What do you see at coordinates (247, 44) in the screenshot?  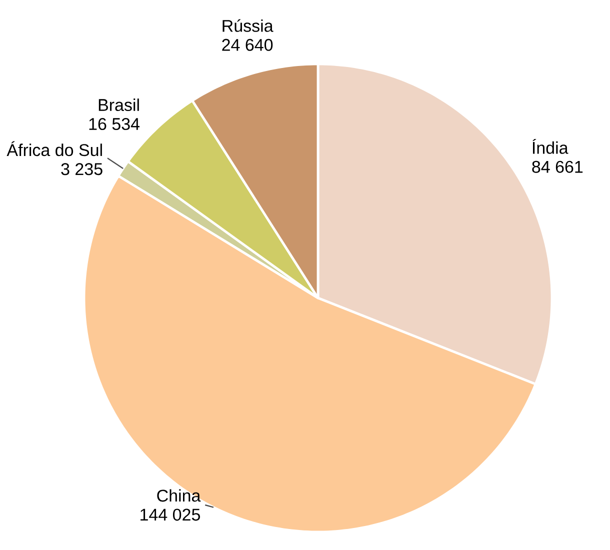 I see `data-label: 24 640` at bounding box center [247, 44].